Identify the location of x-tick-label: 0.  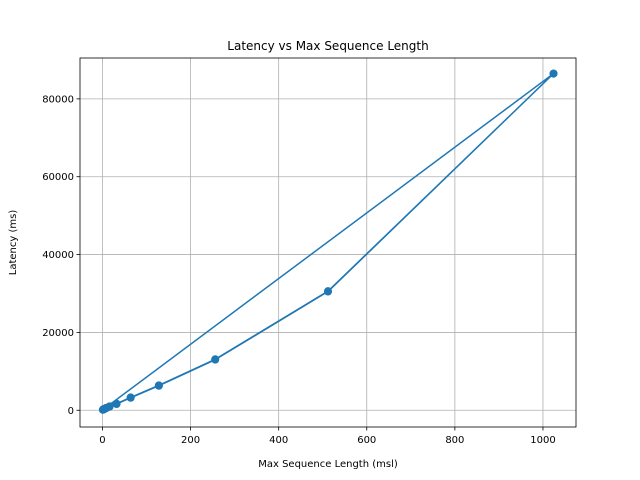
(102, 440).